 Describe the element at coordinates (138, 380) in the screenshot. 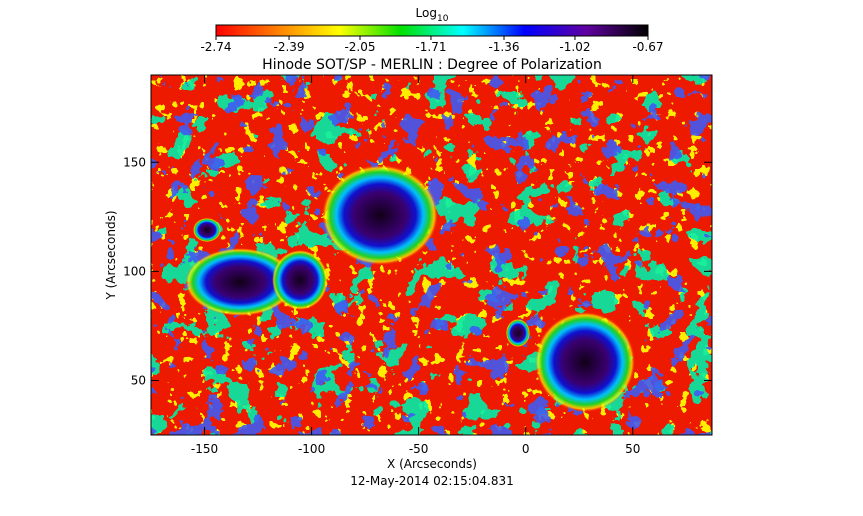

I see `y-tick-label: 50` at that location.